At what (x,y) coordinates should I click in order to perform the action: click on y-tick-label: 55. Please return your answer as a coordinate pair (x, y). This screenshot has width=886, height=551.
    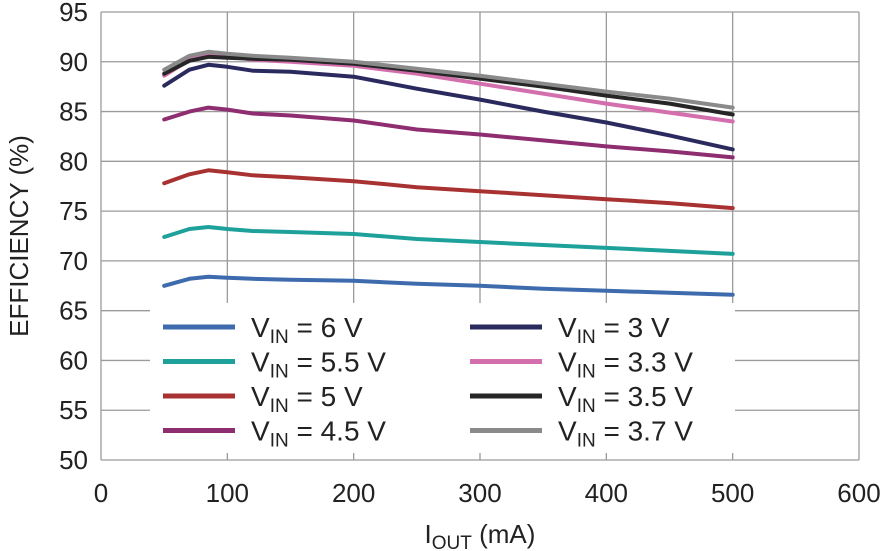
    Looking at the image, I should click on (73, 410).